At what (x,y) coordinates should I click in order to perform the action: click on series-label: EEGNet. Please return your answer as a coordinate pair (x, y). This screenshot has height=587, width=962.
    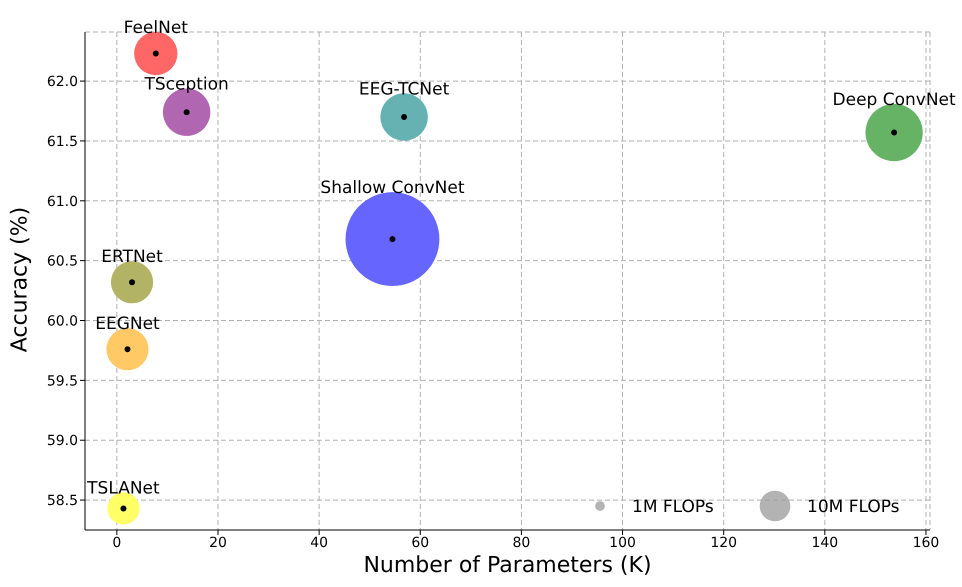
    Looking at the image, I should click on (127, 324).